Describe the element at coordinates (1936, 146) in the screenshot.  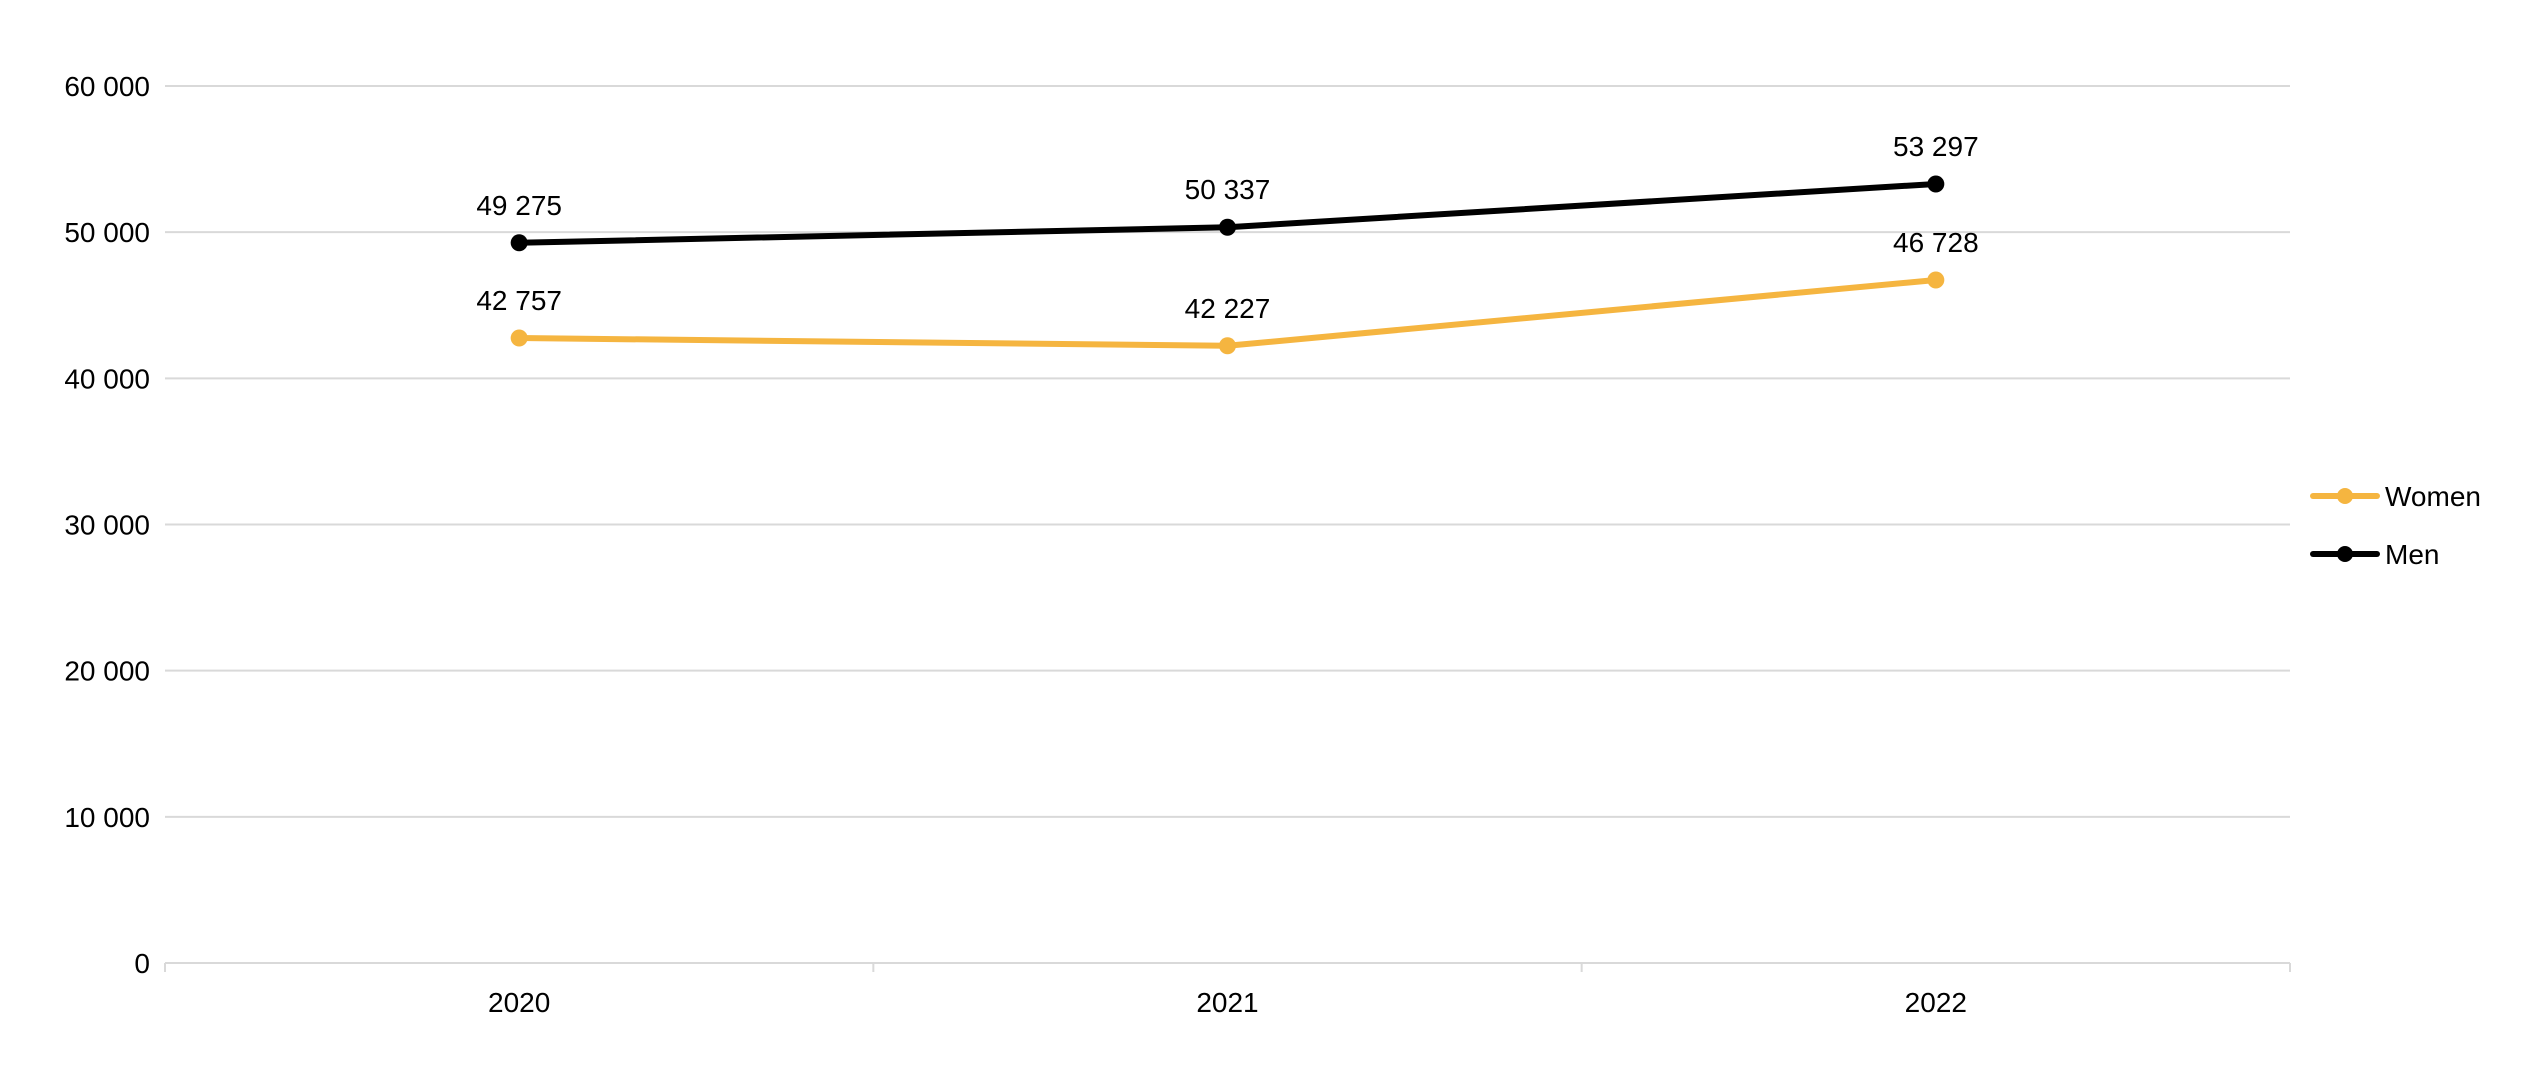
I see `data-label-men-2022: 53 297` at that location.